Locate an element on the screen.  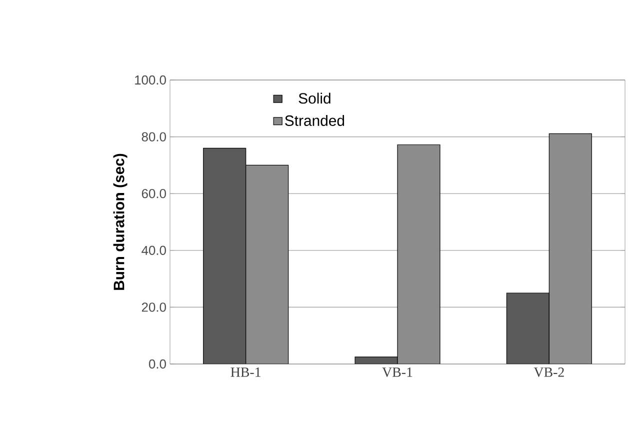
x-tick-label: VB-2 is located at coordinates (549, 372).